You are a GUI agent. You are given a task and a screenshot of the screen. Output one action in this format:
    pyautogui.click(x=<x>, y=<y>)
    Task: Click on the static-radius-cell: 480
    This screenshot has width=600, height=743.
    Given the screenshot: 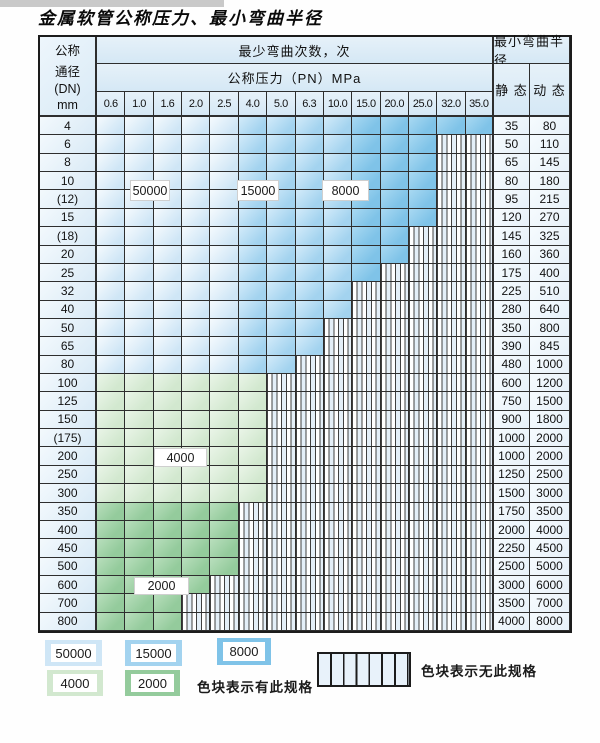 What is the action you would take?
    pyautogui.click(x=512, y=364)
    